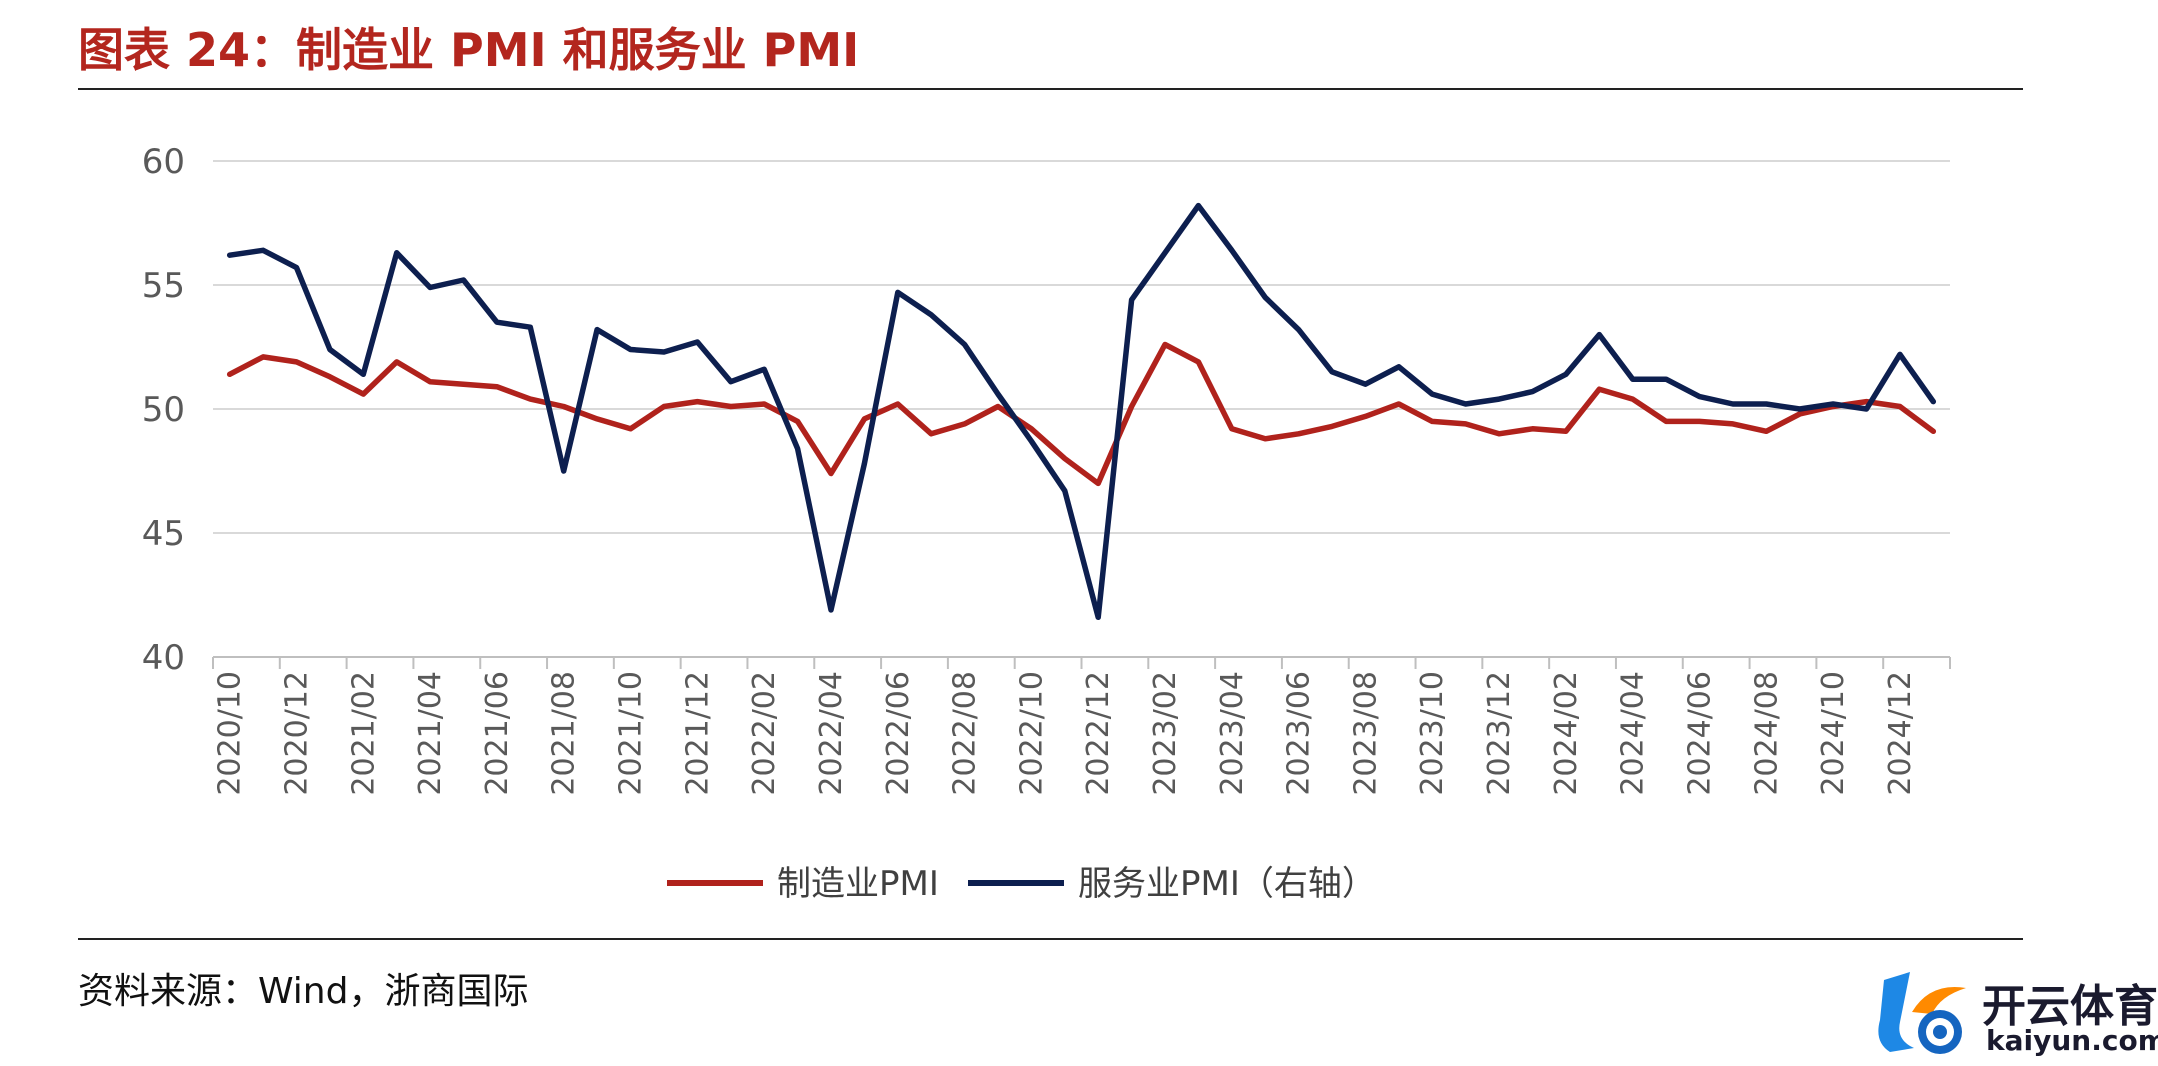  What do you see at coordinates (2070, 1006) in the screenshot?
I see `logo-text-cn: 开云体育` at bounding box center [2070, 1006].